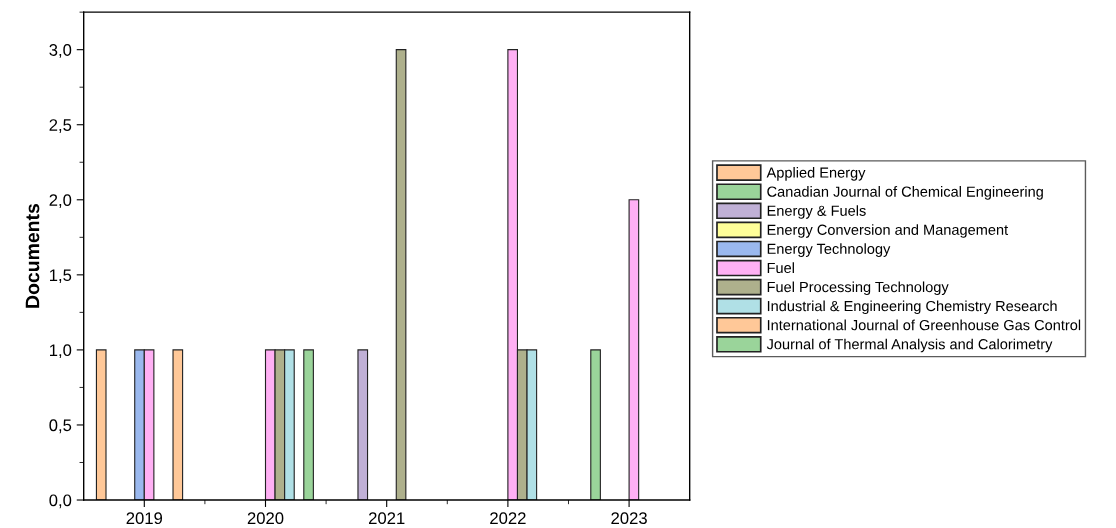  Describe the element at coordinates (32, 255) in the screenshot. I see `y-axis-title: Documents` at that location.